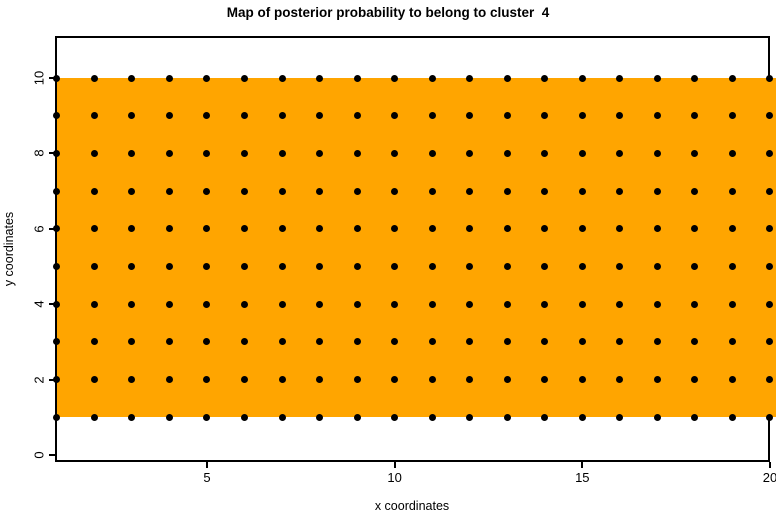 The height and width of the screenshot is (518, 776). I want to click on x-axis-label: x coordinates, so click(412, 506).